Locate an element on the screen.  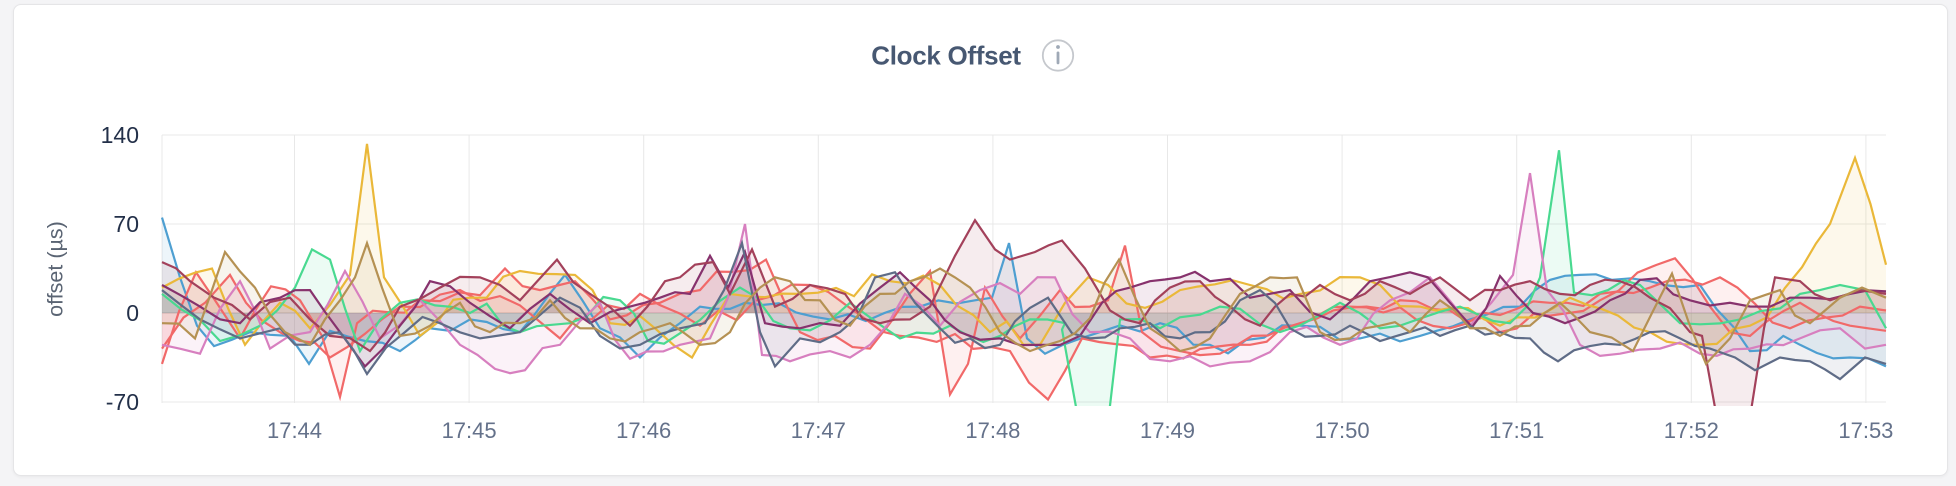
svg-text: 17:48 is located at coordinates (992, 430).